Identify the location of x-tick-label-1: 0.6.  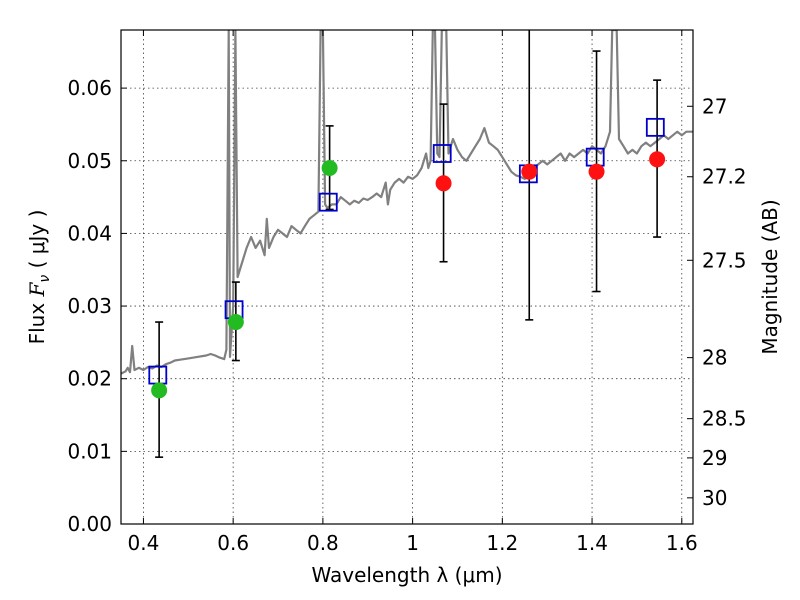
(233, 543).